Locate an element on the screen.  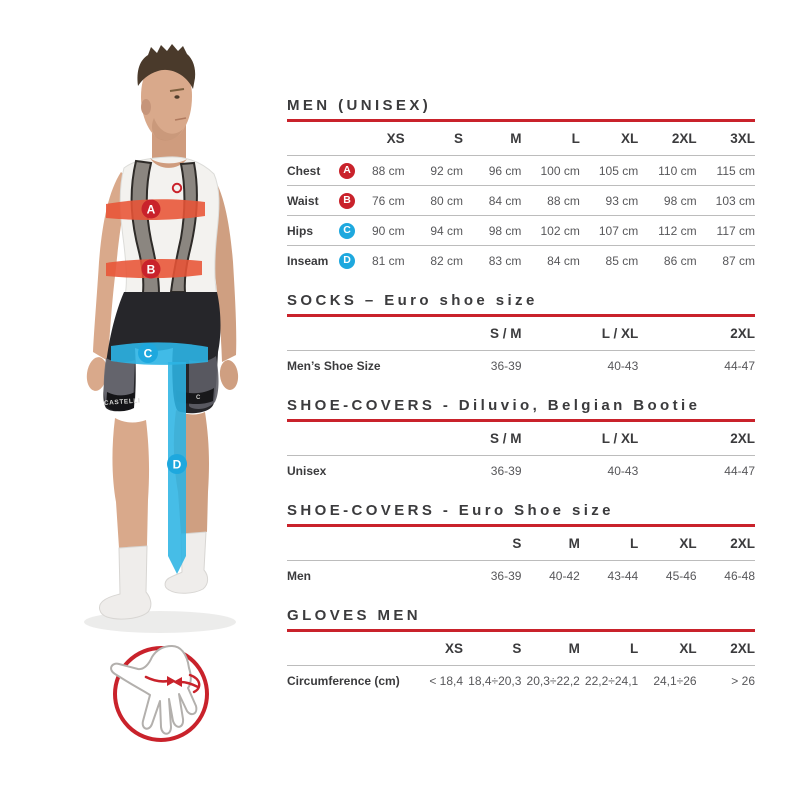
neckline is located at coordinates (168, 163).